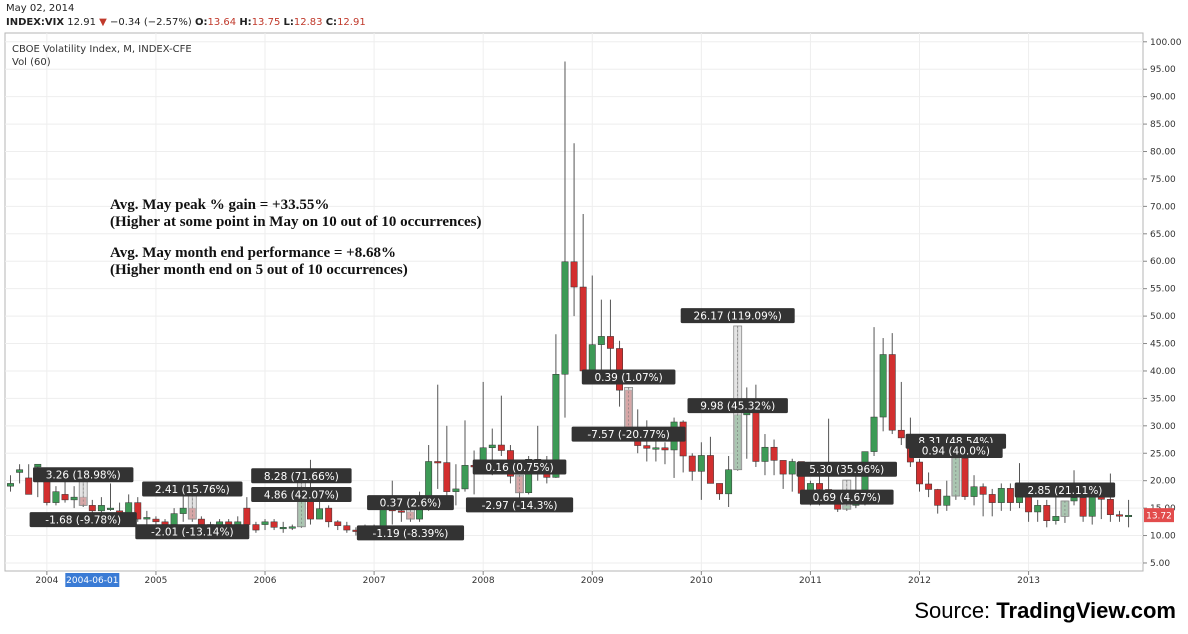 The width and height of the screenshot is (1188, 634). What do you see at coordinates (810, 581) in the screenshot?
I see `x-tick-label: 2011` at bounding box center [810, 581].